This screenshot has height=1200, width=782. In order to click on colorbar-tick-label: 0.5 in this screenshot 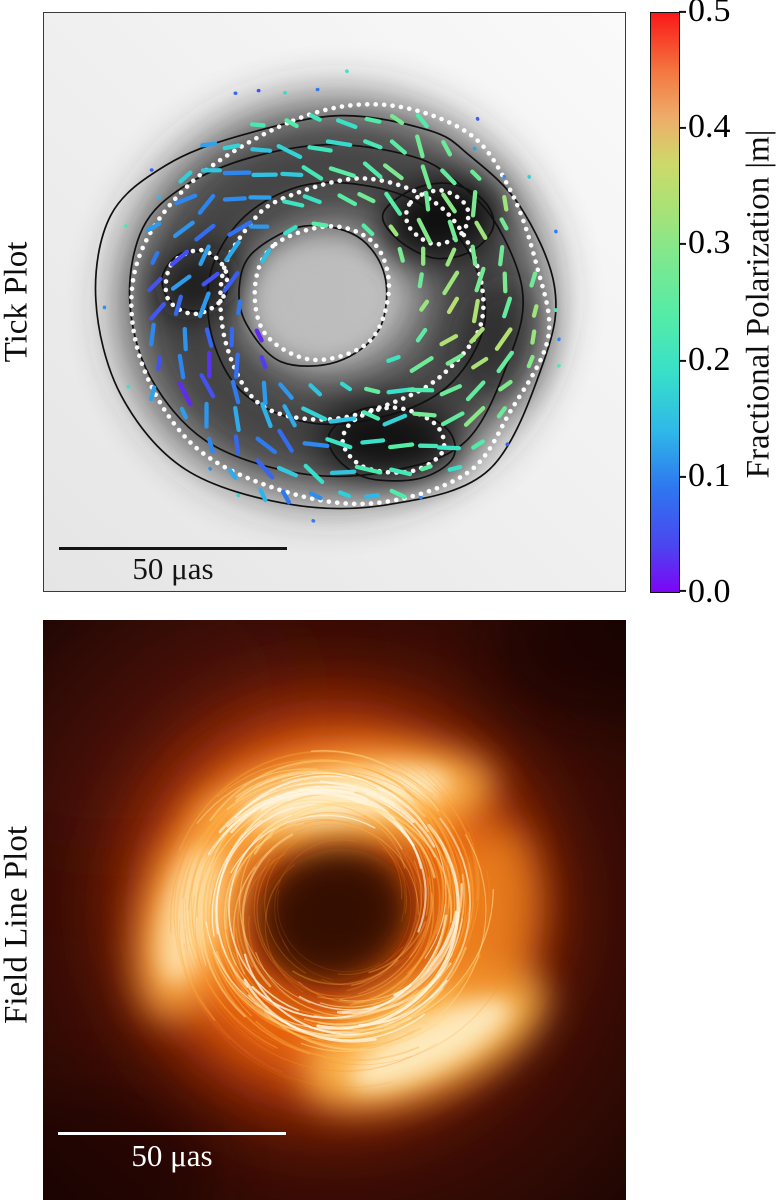, I will do `click(709, 15)`.